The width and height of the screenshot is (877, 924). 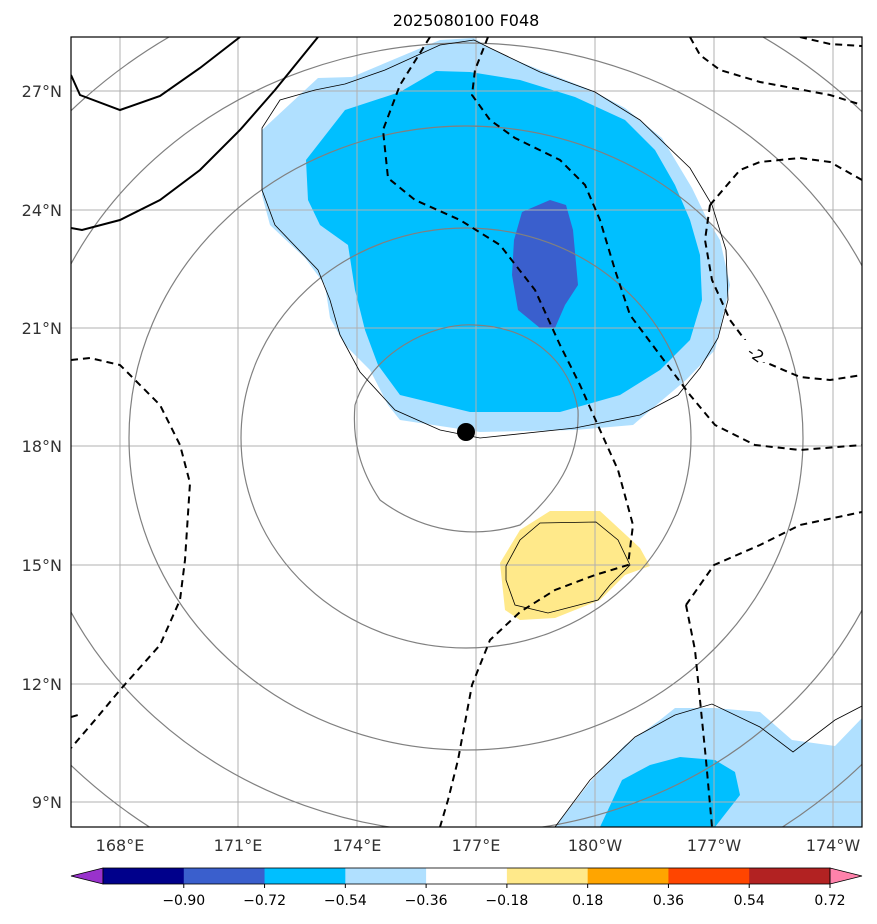 What do you see at coordinates (357, 845) in the screenshot?
I see `lon-tick: 174°E` at bounding box center [357, 845].